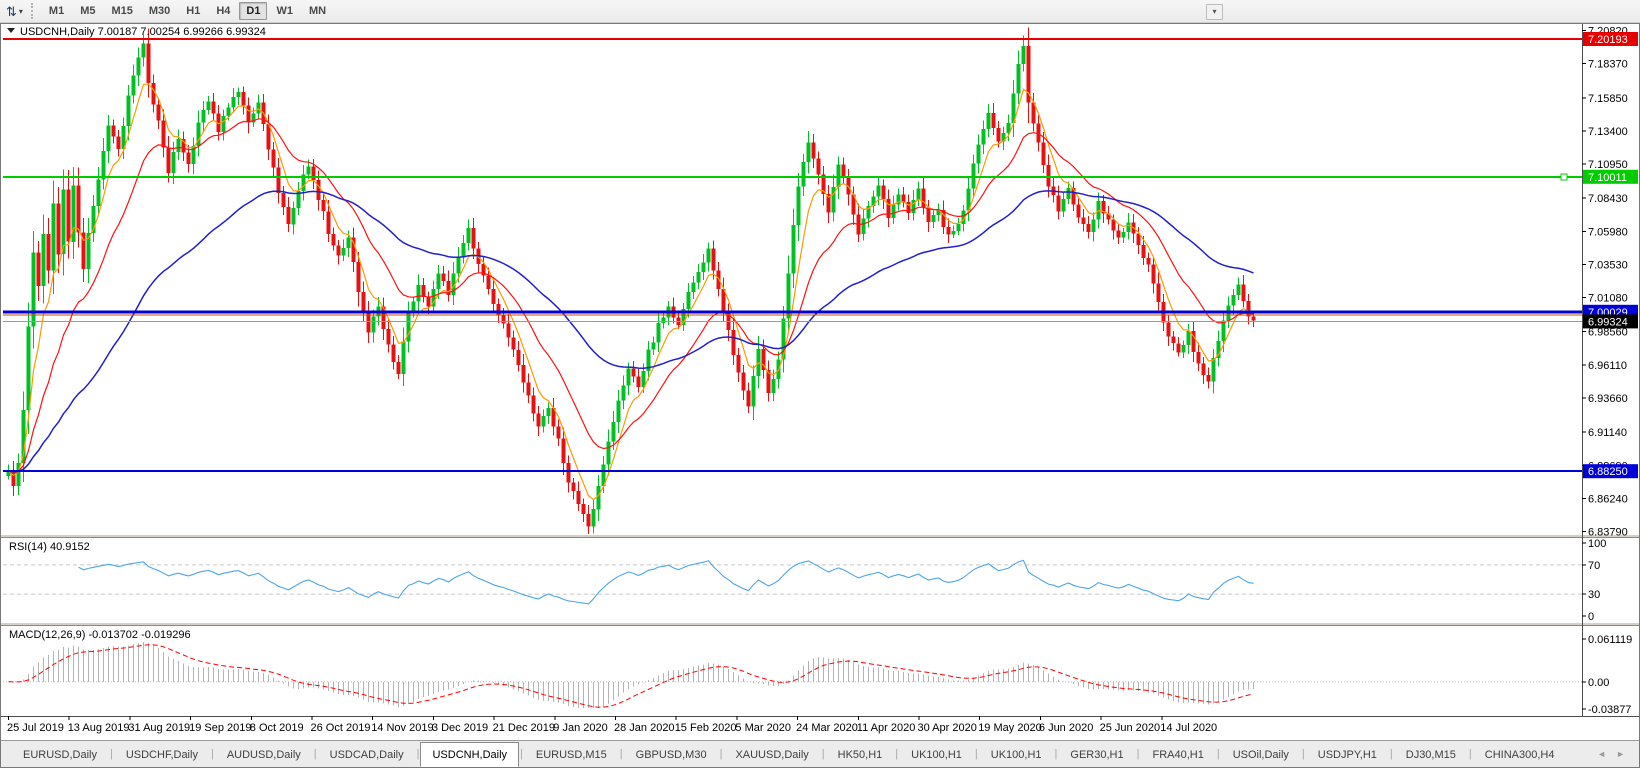  I want to click on scale-tick-label: 6.98560, so click(1608, 333).